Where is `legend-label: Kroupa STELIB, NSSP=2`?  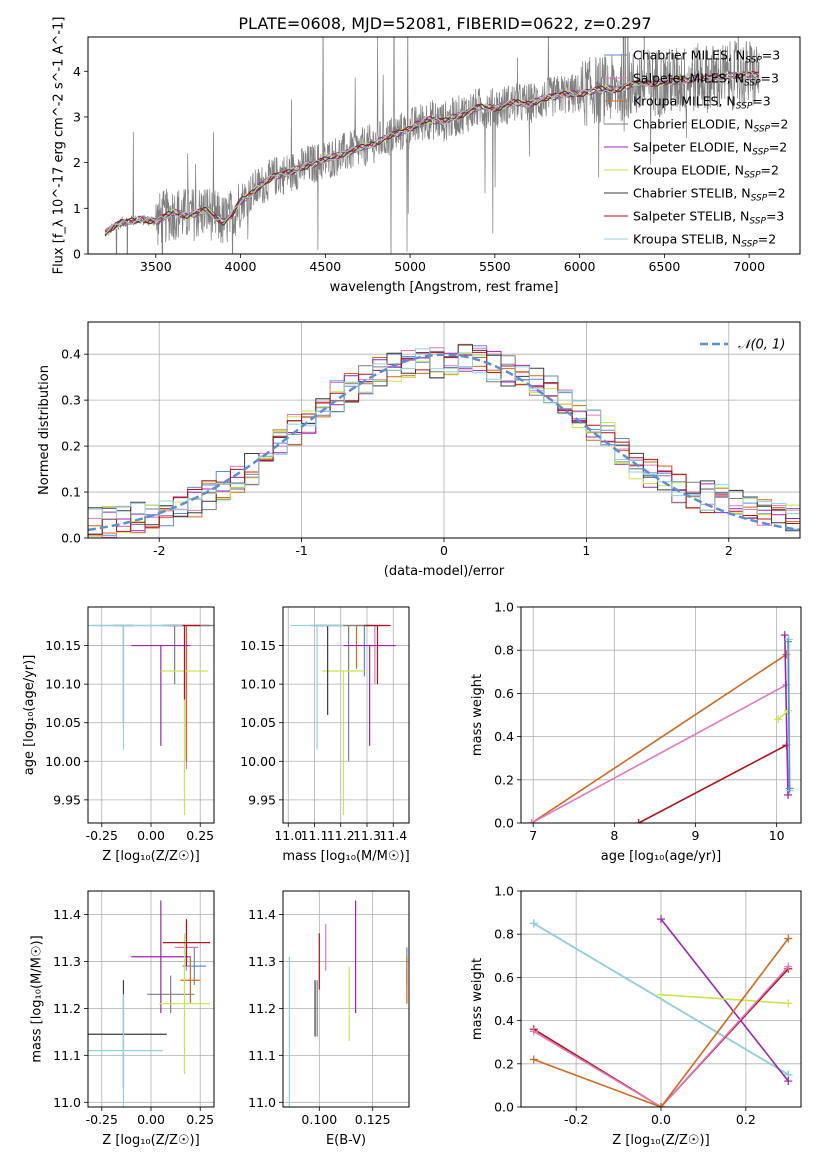
legend-label: Kroupa STELIB, NSSP=2 is located at coordinates (704, 241).